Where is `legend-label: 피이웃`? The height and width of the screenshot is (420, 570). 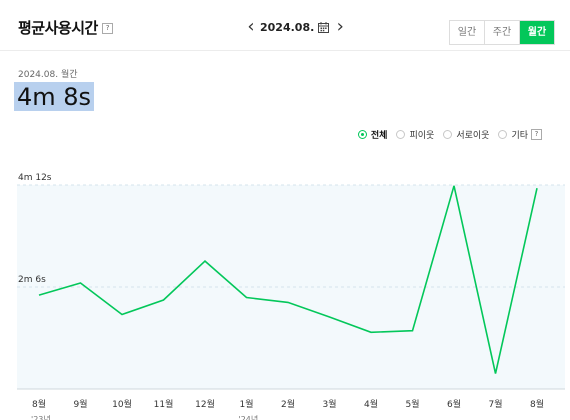 legend-label: 피이웃 is located at coordinates (422, 136).